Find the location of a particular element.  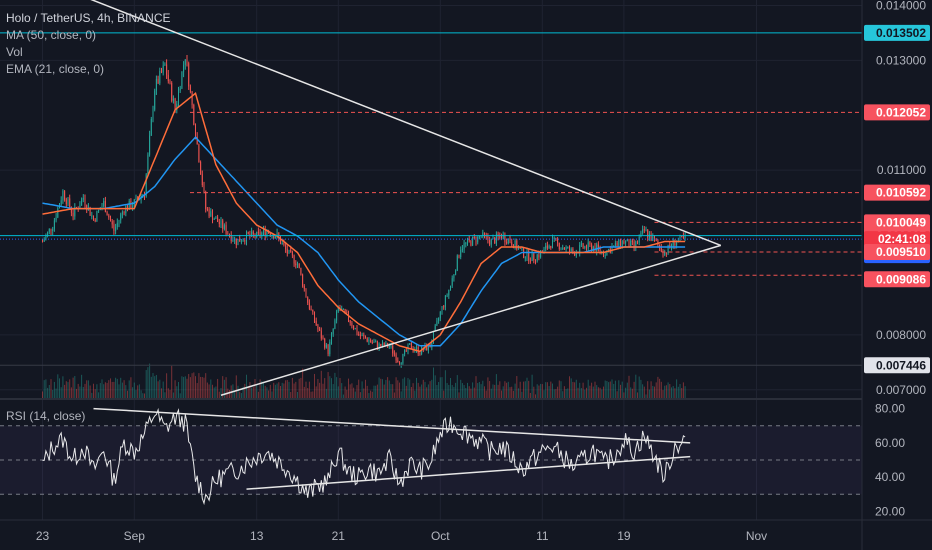

price-tick-label: 0.013000 is located at coordinates (901, 60).